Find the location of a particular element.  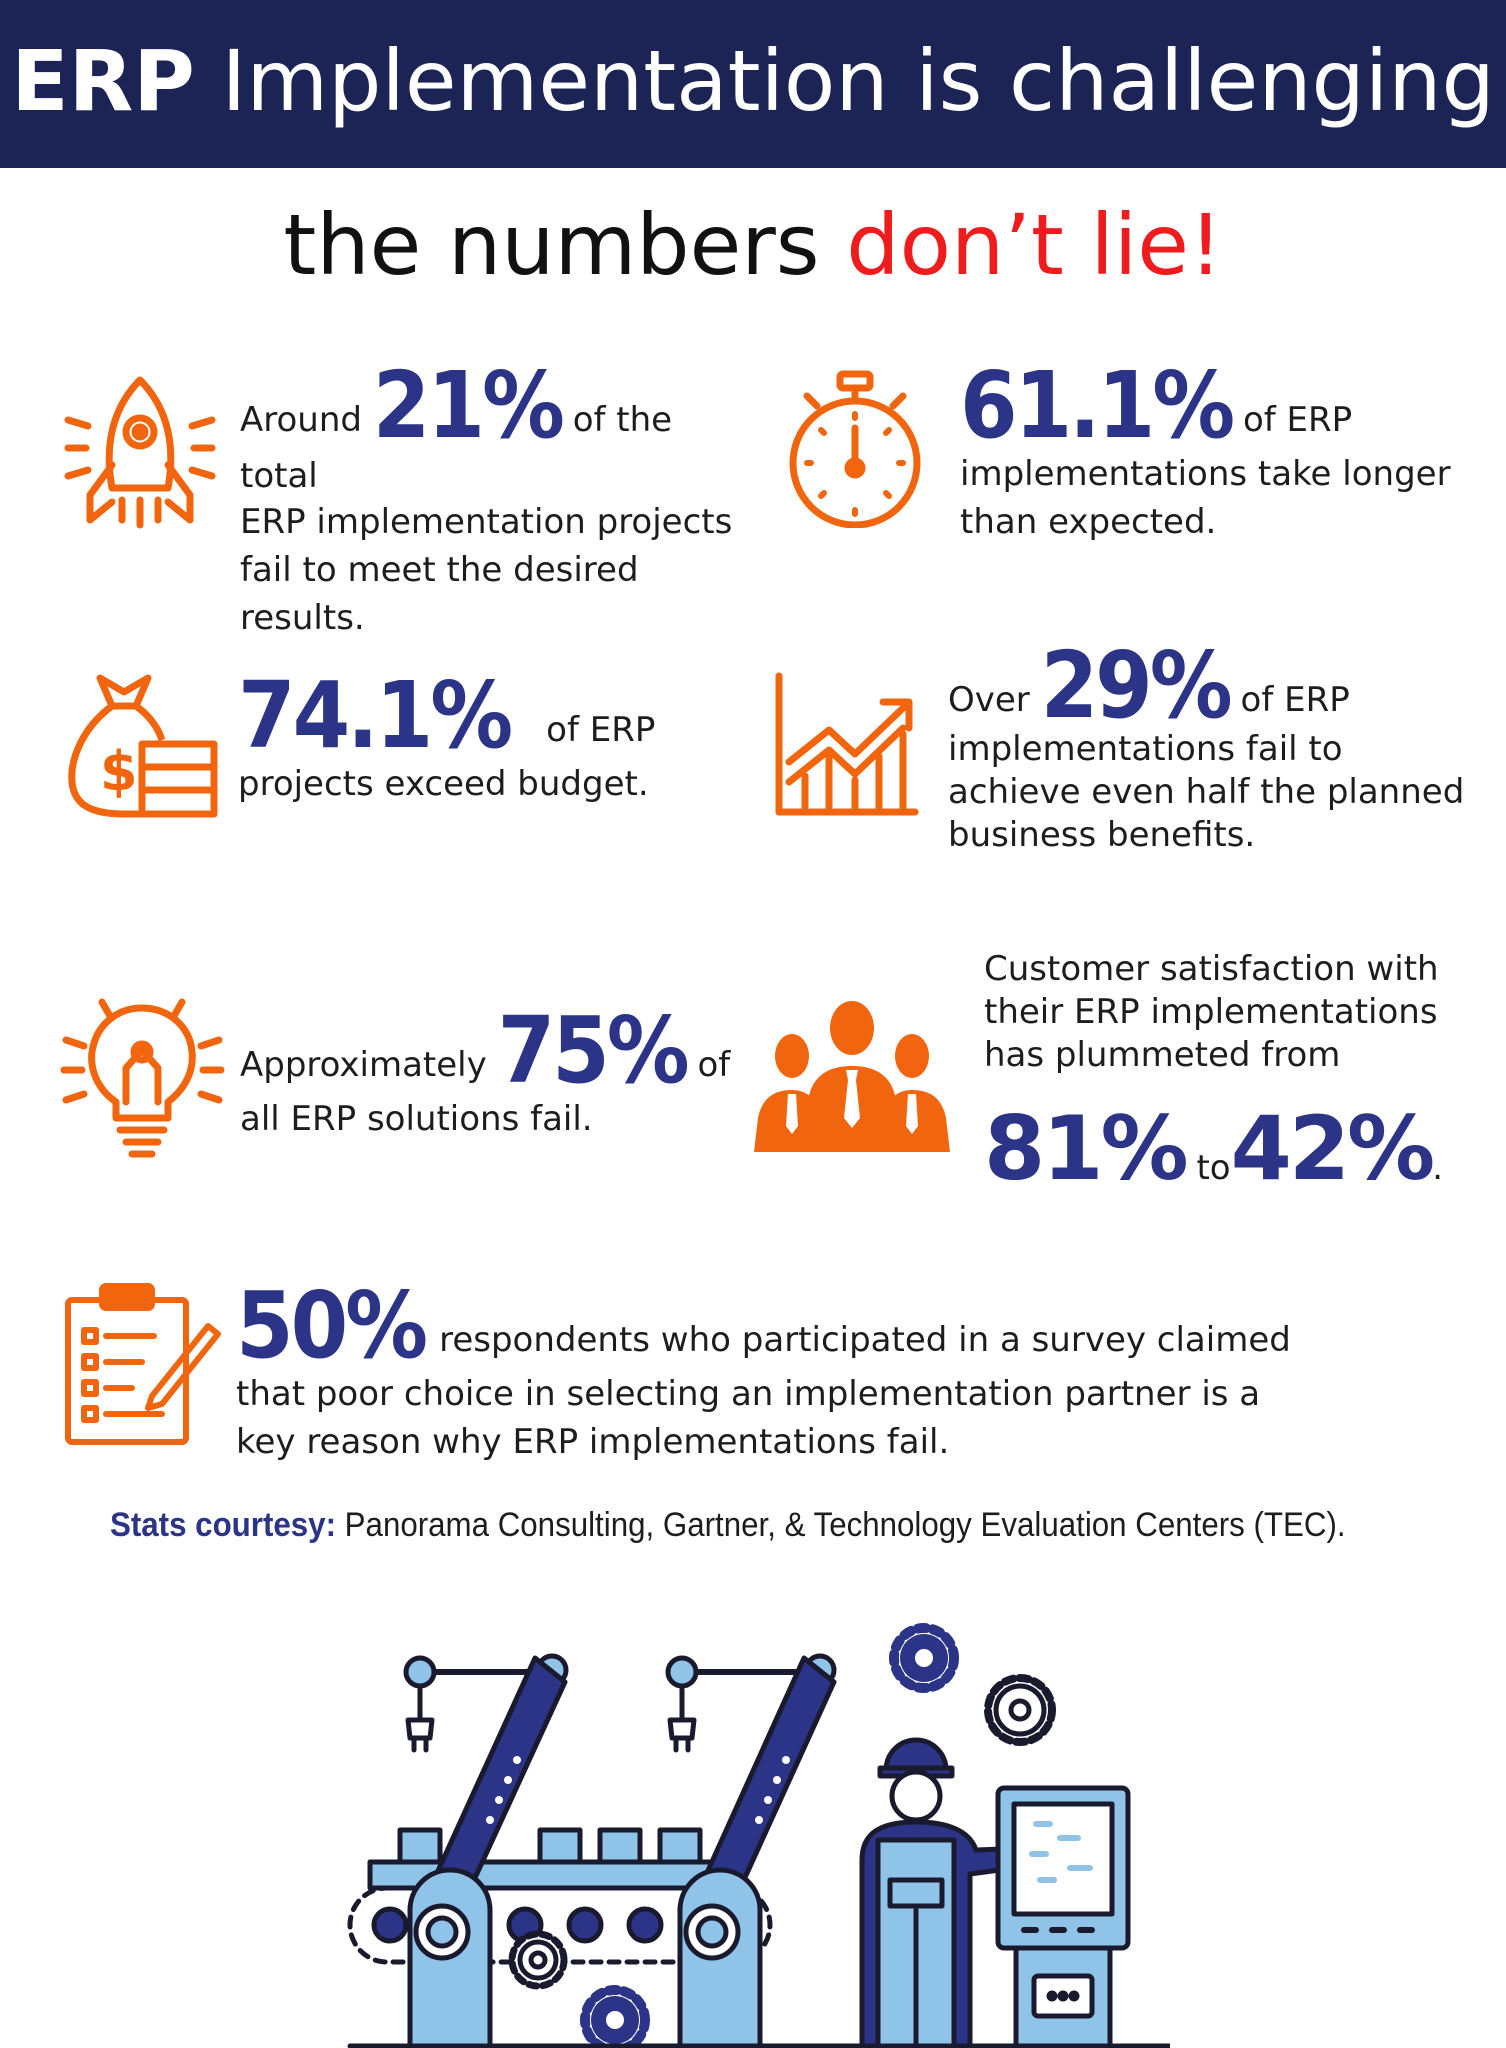

stat-value: 21% is located at coordinates (468, 405).